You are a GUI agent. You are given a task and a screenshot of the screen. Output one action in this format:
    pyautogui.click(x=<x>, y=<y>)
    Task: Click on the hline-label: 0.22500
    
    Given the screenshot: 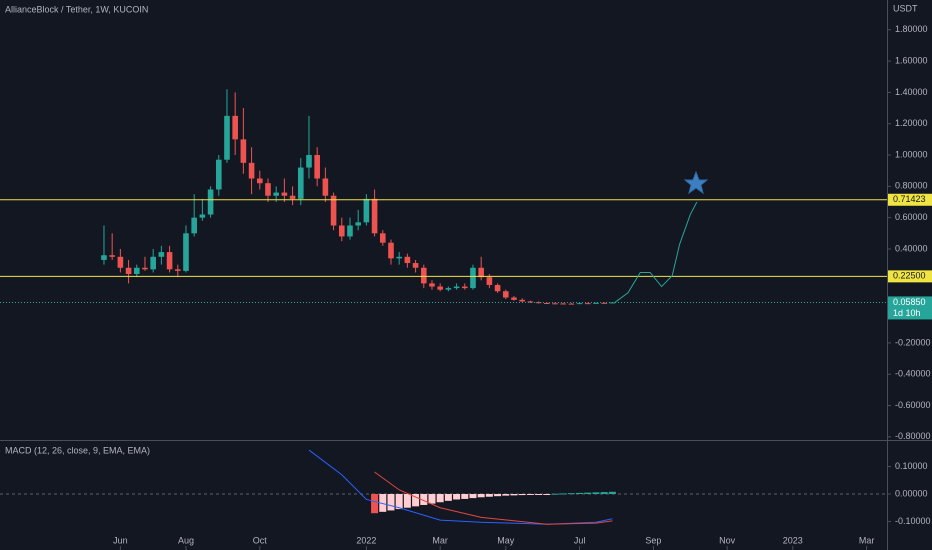 What is the action you would take?
    pyautogui.click(x=909, y=276)
    